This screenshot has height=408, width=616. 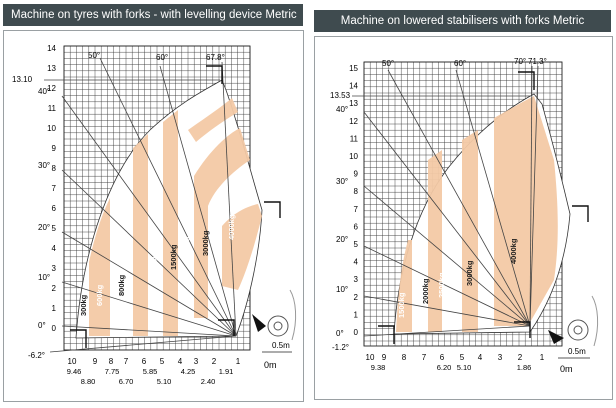 I want to click on angle-label: 71.3°, so click(x=537, y=61).